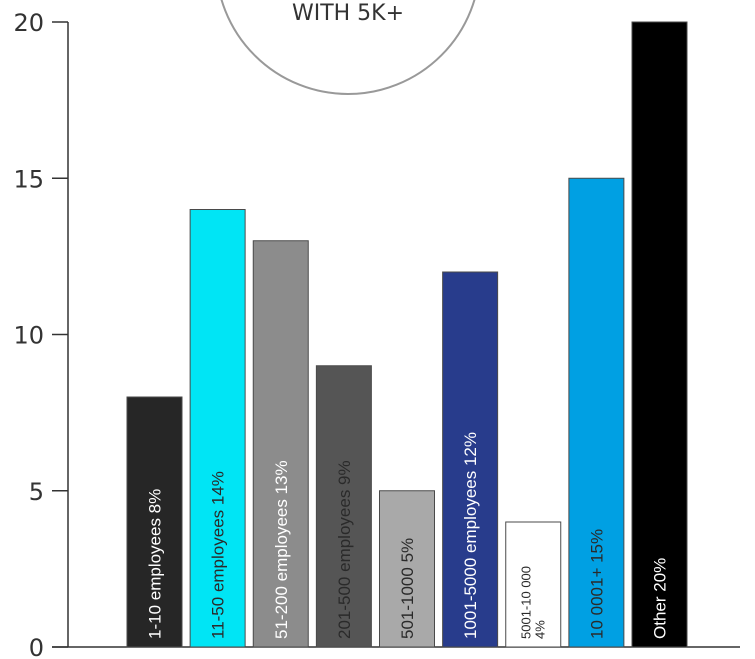  I want to click on y-tick-label: 5, so click(36, 492).